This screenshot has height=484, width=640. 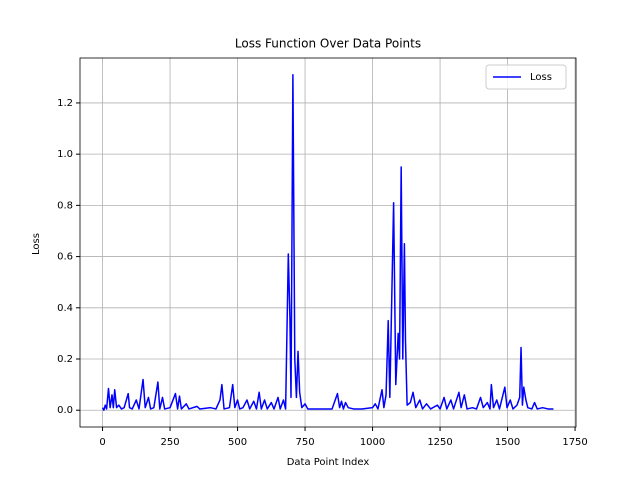 What do you see at coordinates (65, 103) in the screenshot?
I see `y-tick-label: 1.2` at bounding box center [65, 103].